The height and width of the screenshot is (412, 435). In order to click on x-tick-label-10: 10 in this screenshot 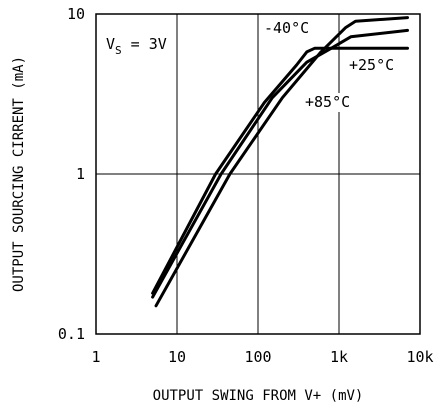, I will do `click(177, 357)`.